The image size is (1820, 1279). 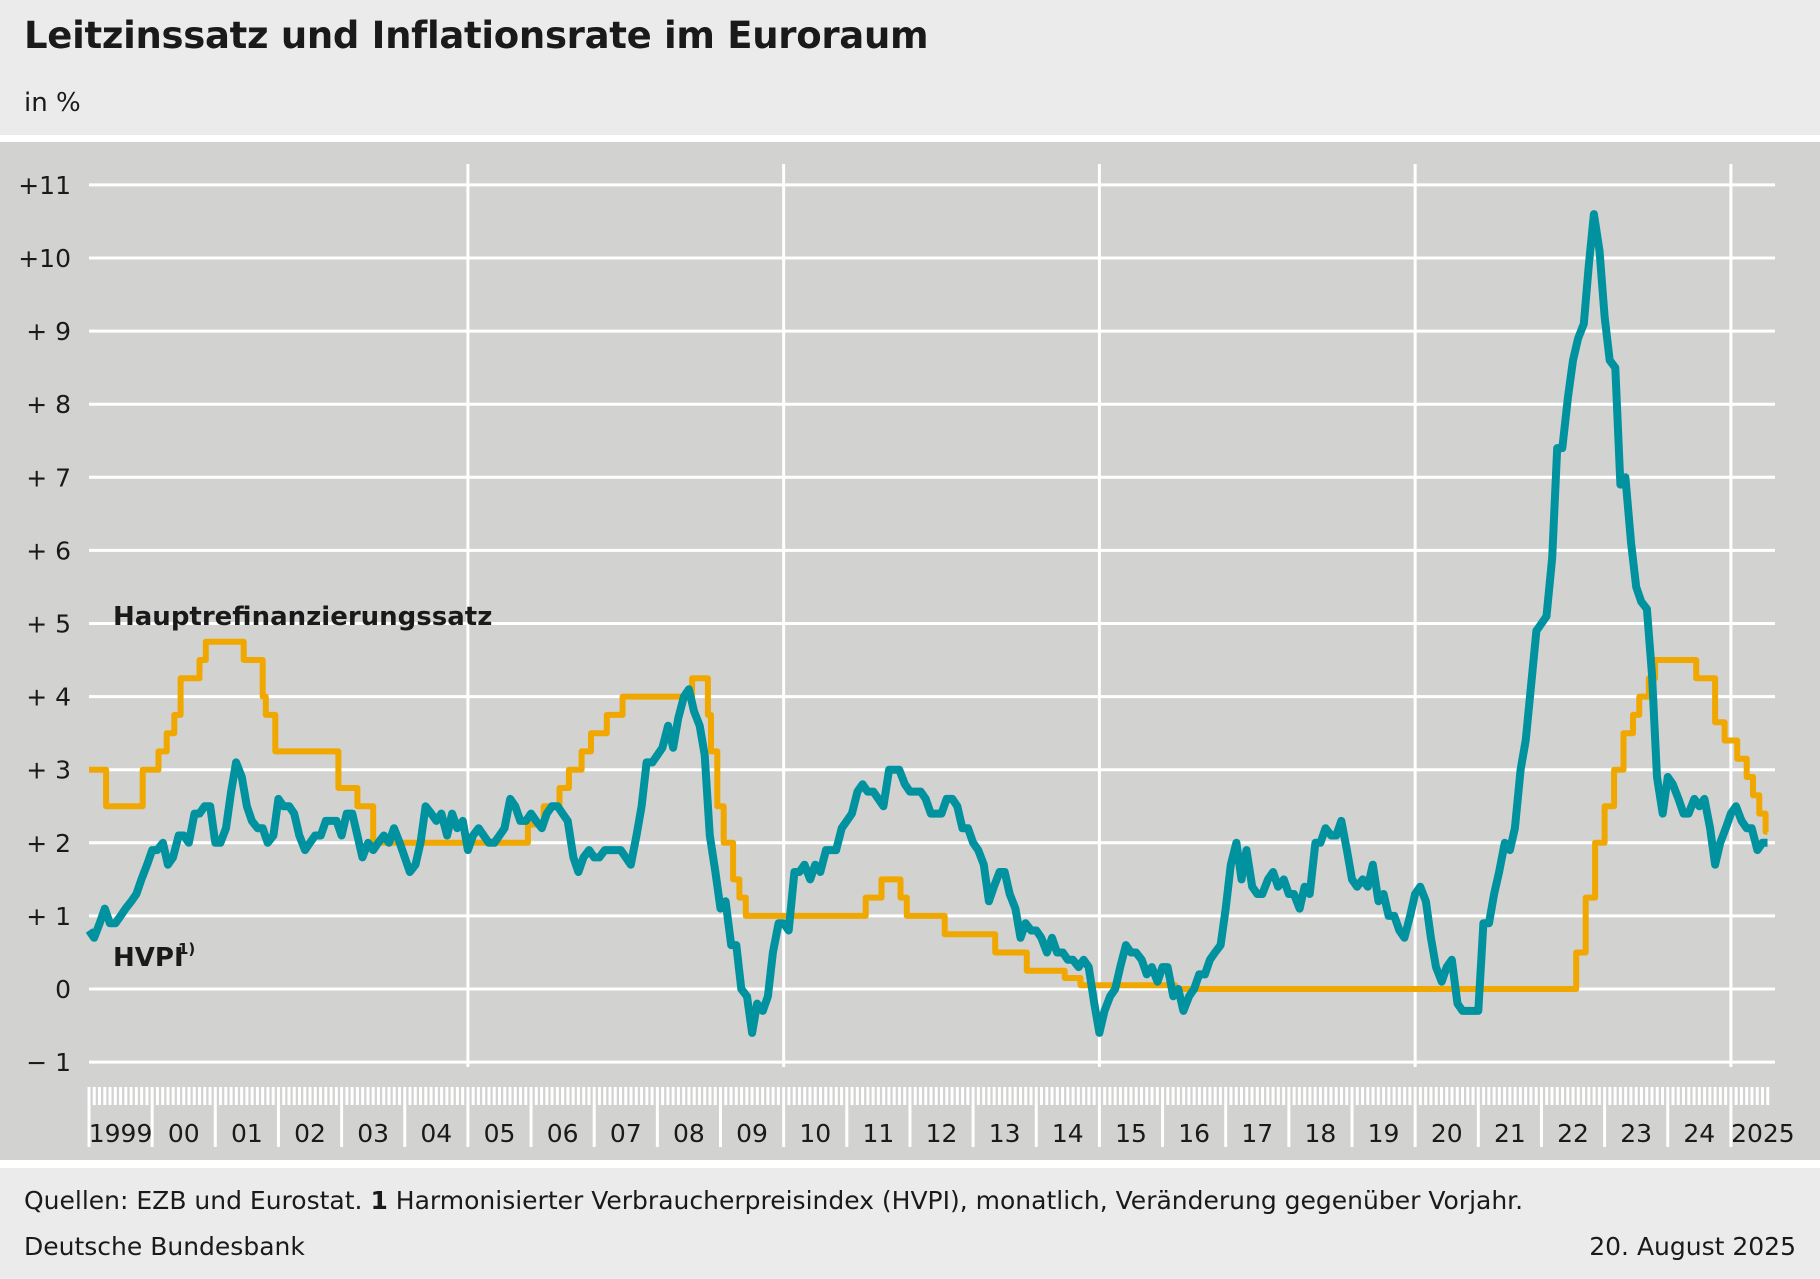 What do you see at coordinates (48, 843) in the screenshot?
I see `y-tick-label: + 2` at bounding box center [48, 843].